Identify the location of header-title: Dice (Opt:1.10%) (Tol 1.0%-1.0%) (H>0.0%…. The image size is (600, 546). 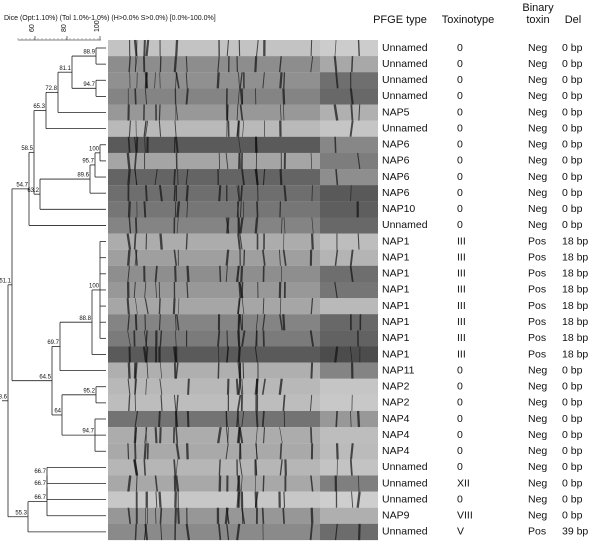
(110, 18).